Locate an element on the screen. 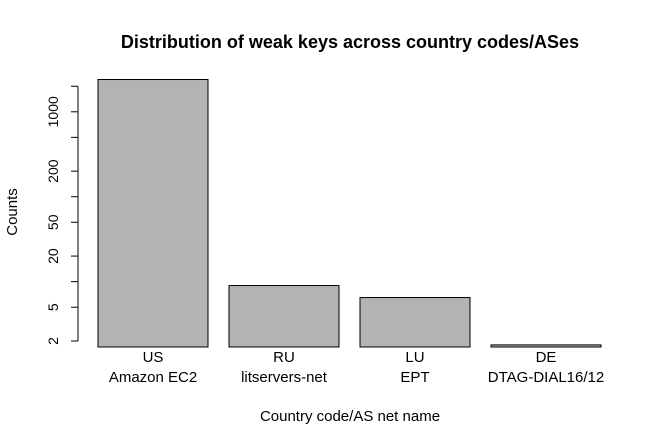  bar-us is located at coordinates (153, 213).